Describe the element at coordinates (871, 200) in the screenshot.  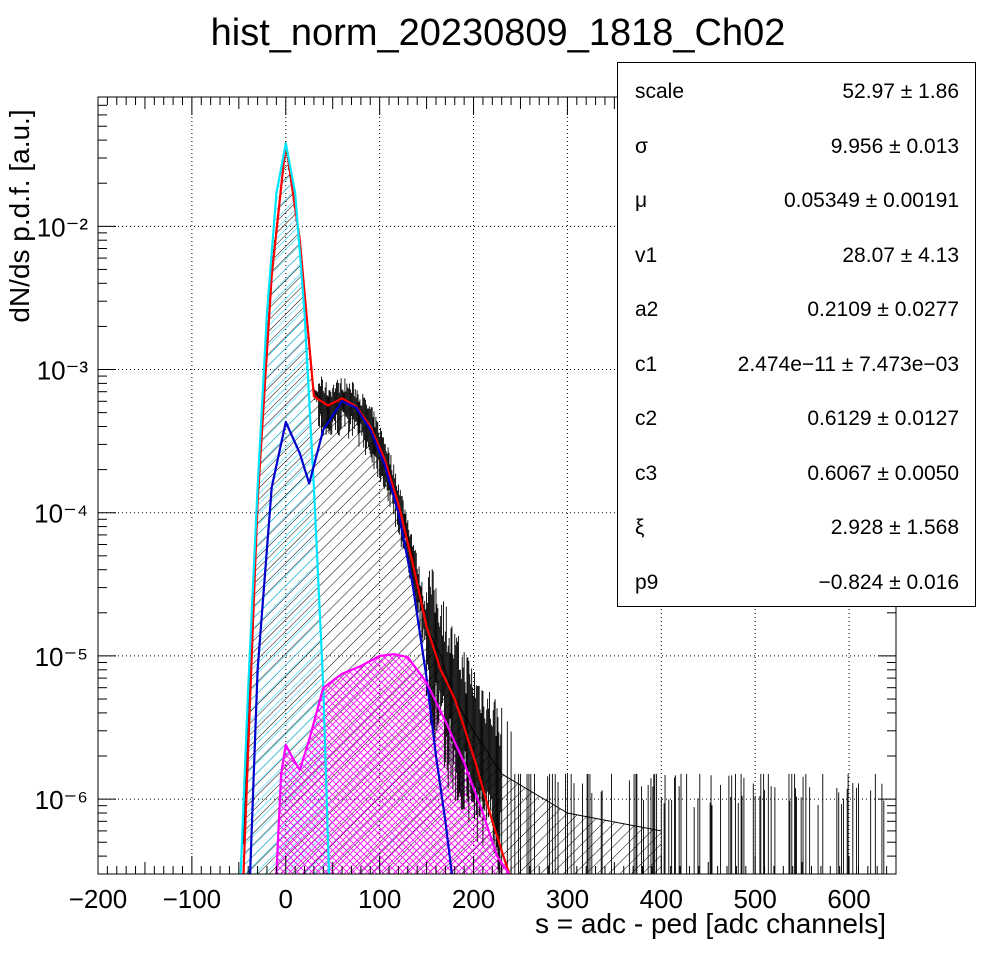
I see `stat-value: 0.05349 ± 0.00191` at that location.